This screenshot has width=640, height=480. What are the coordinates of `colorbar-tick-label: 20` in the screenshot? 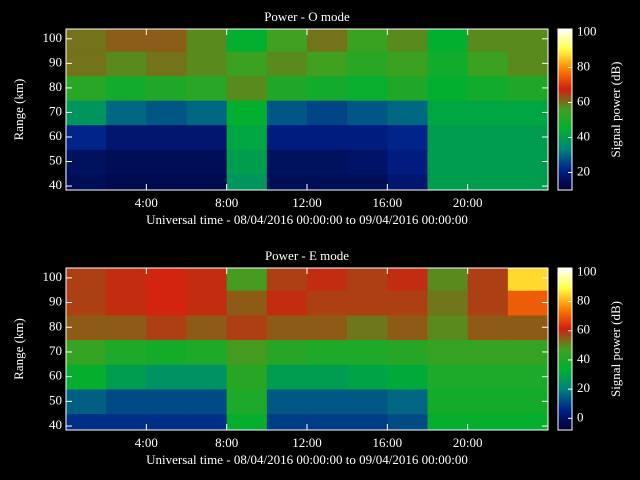 It's located at (583, 170).